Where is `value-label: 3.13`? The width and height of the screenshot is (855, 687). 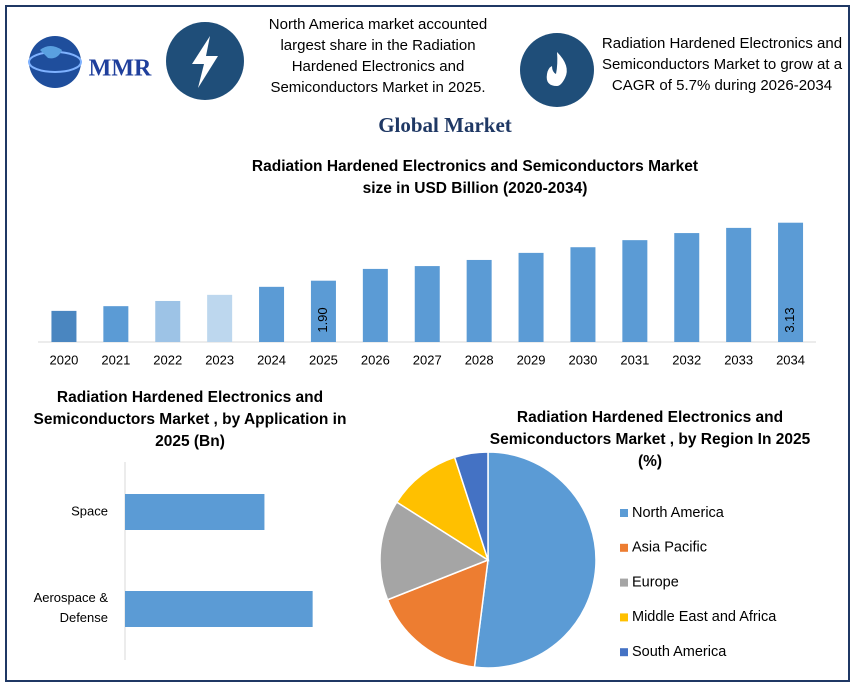 value-label: 3.13 is located at coordinates (789, 319).